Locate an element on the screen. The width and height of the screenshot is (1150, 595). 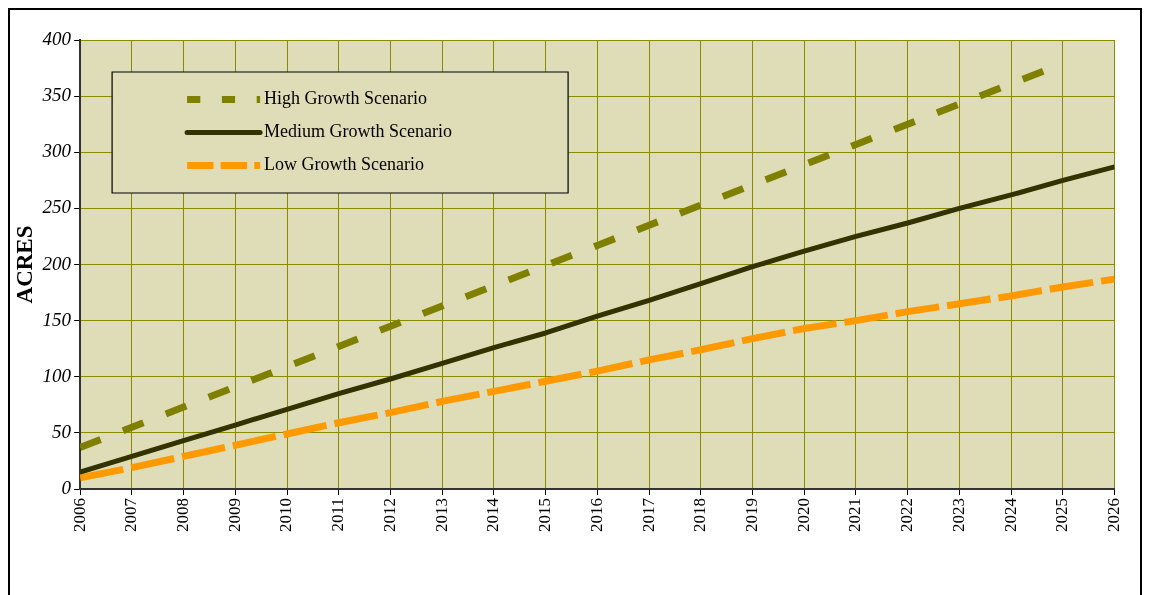
x-tick-label: 2026 is located at coordinates (1114, 515).